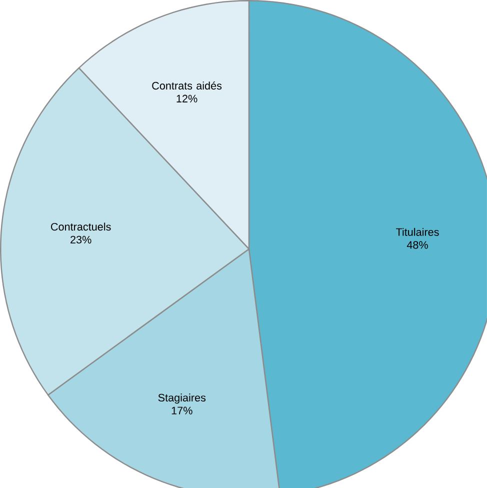 The width and height of the screenshot is (487, 488). What do you see at coordinates (81, 240) in the screenshot?
I see `data-label: 23%` at bounding box center [81, 240].